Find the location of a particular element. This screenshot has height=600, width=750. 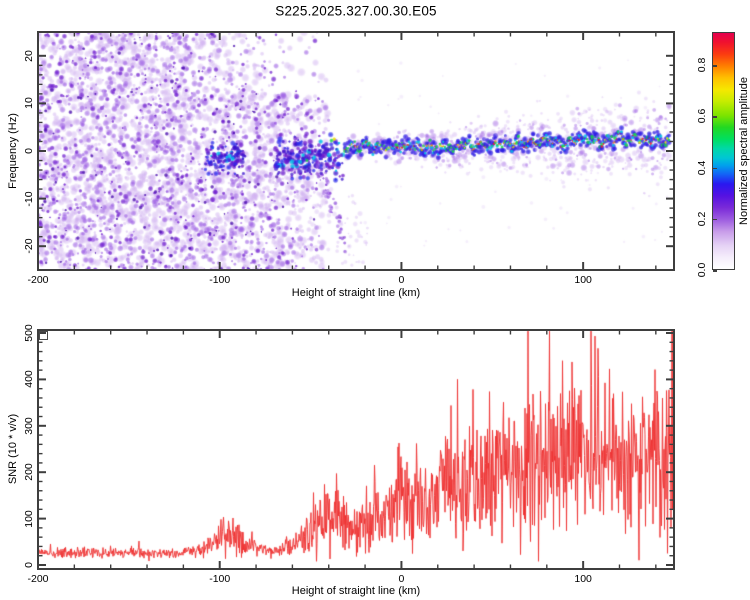

spectrogram-y-tick-label: 10 is located at coordinates (29, 103).